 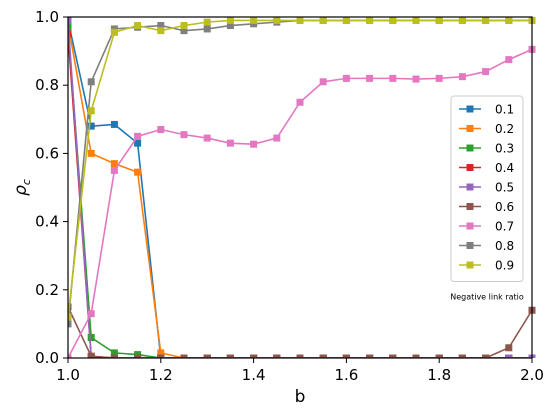 What do you see at coordinates (486, 110) in the screenshot?
I see `legend-item: 0.1` at bounding box center [486, 110].